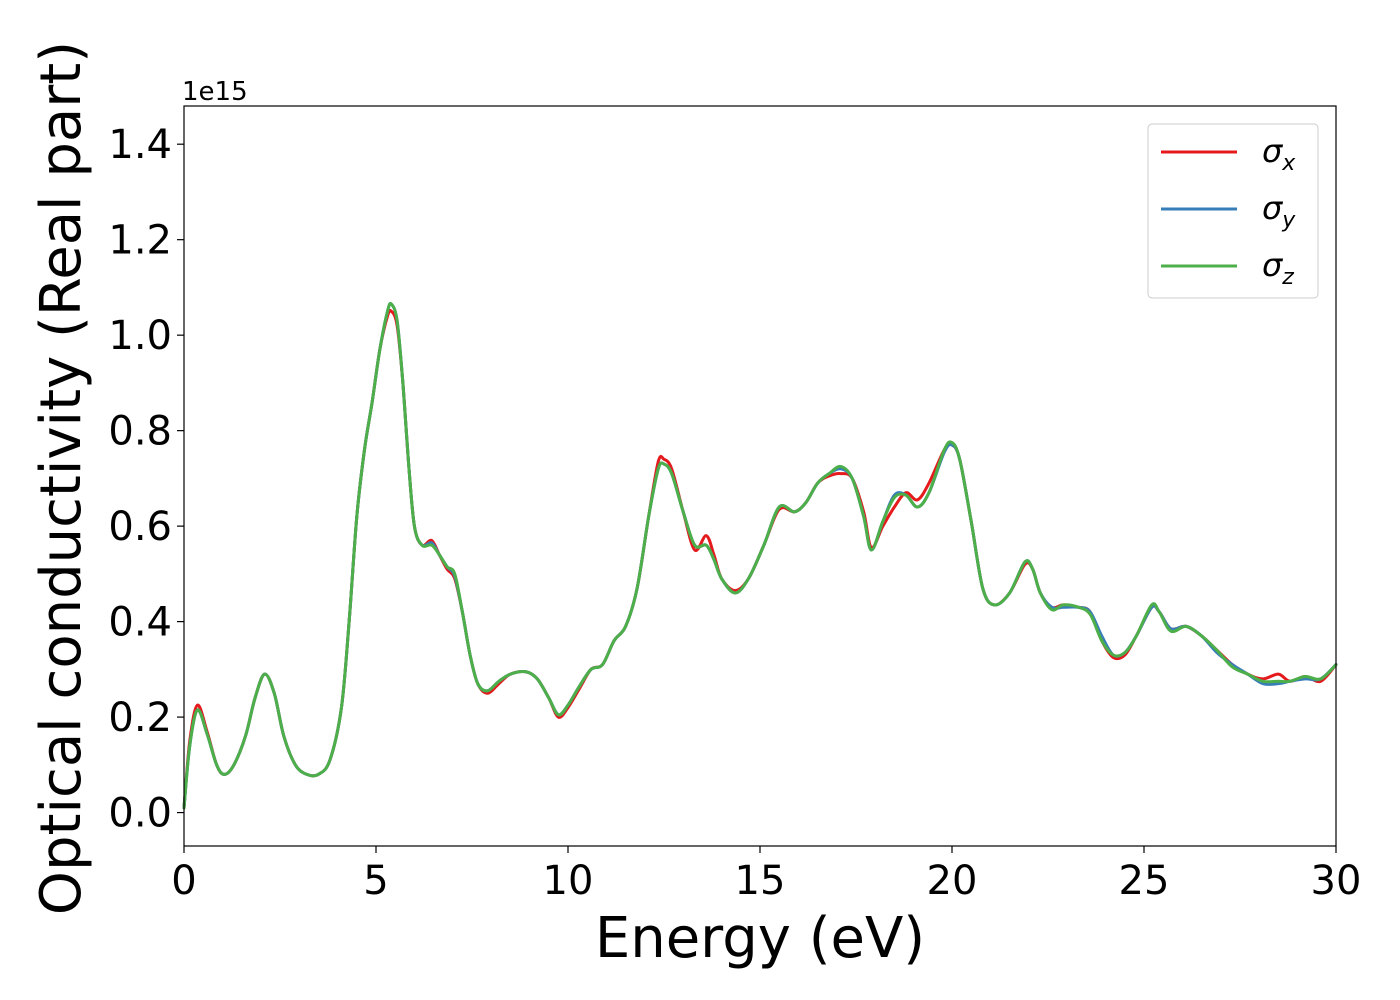 The image size is (1400, 1000). What do you see at coordinates (140, 336) in the screenshot?
I see `y-tick-label: 1.0` at bounding box center [140, 336].